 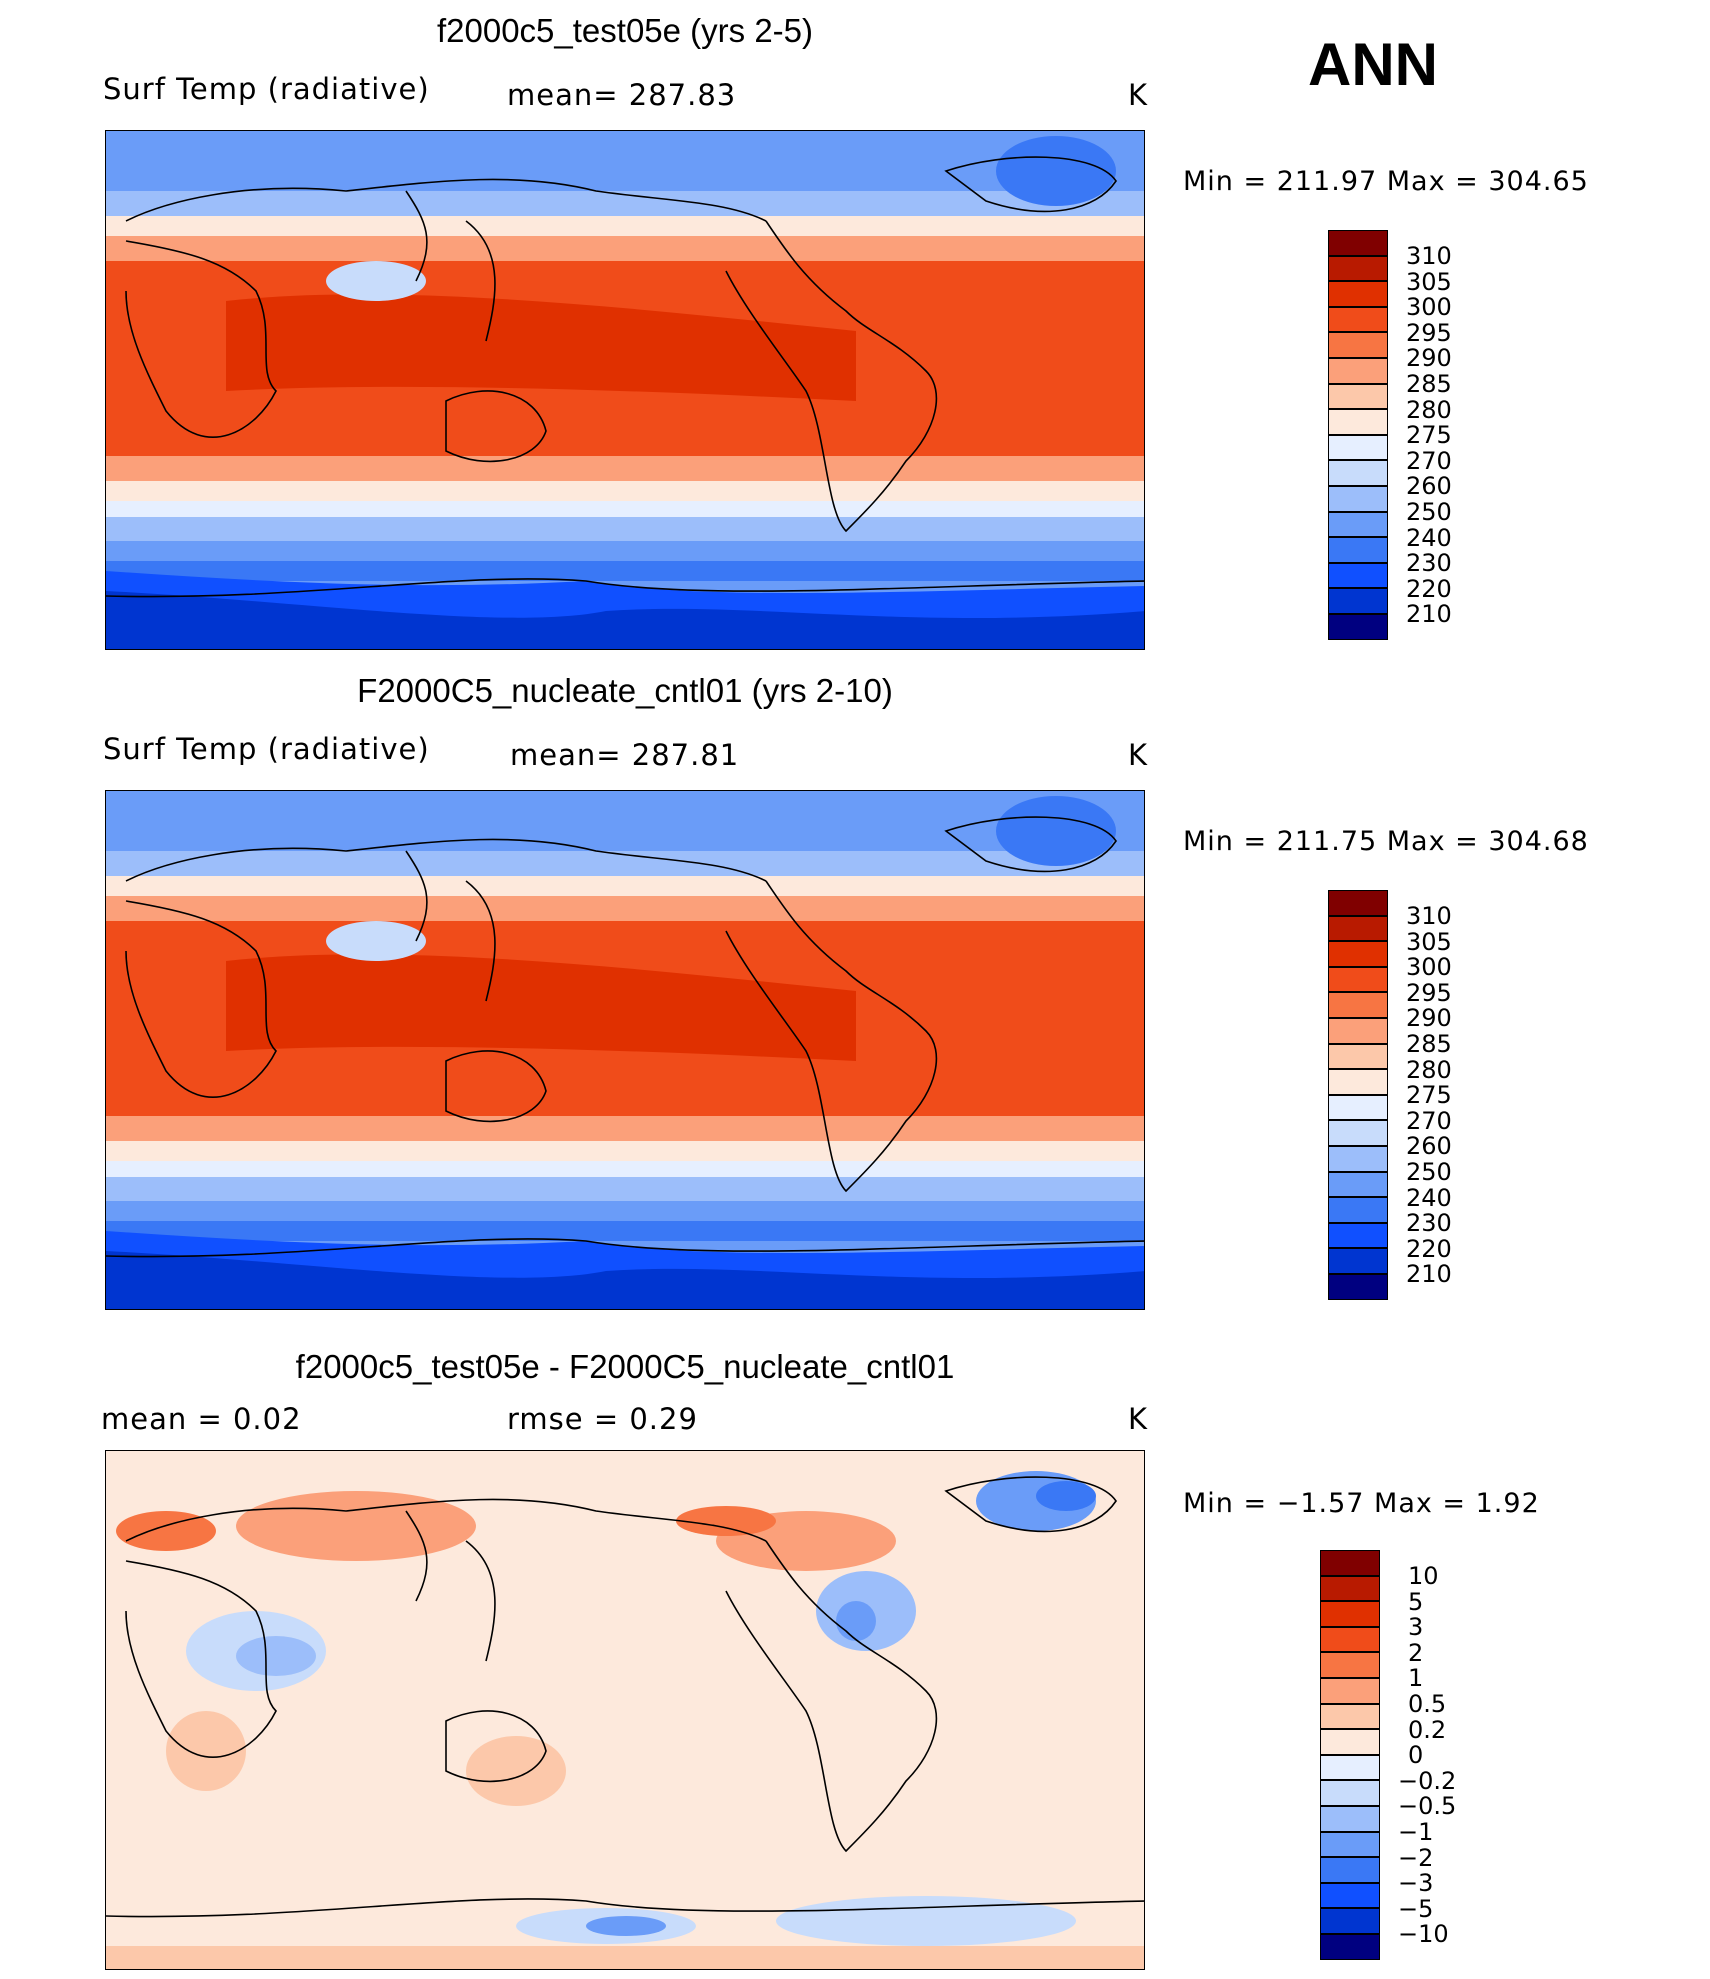 What do you see at coordinates (1429, 588) in the screenshot?
I see `colorbar-level: 220` at bounding box center [1429, 588].